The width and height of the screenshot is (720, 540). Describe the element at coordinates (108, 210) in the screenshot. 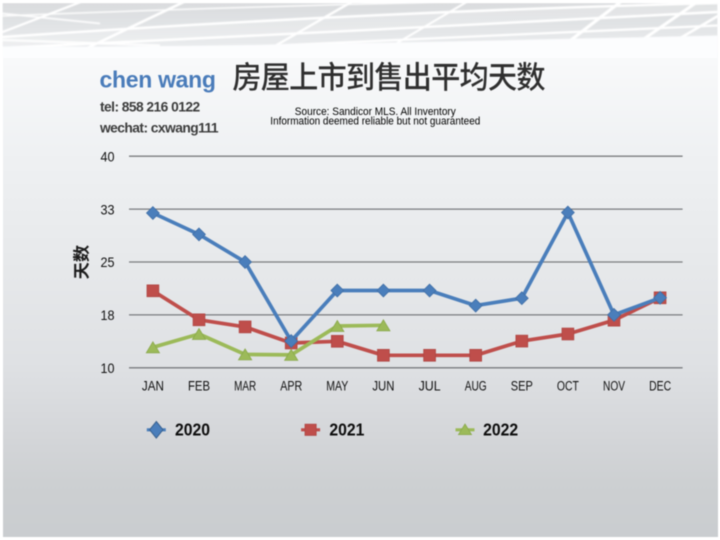

I see `svg-text: 33` at that location.